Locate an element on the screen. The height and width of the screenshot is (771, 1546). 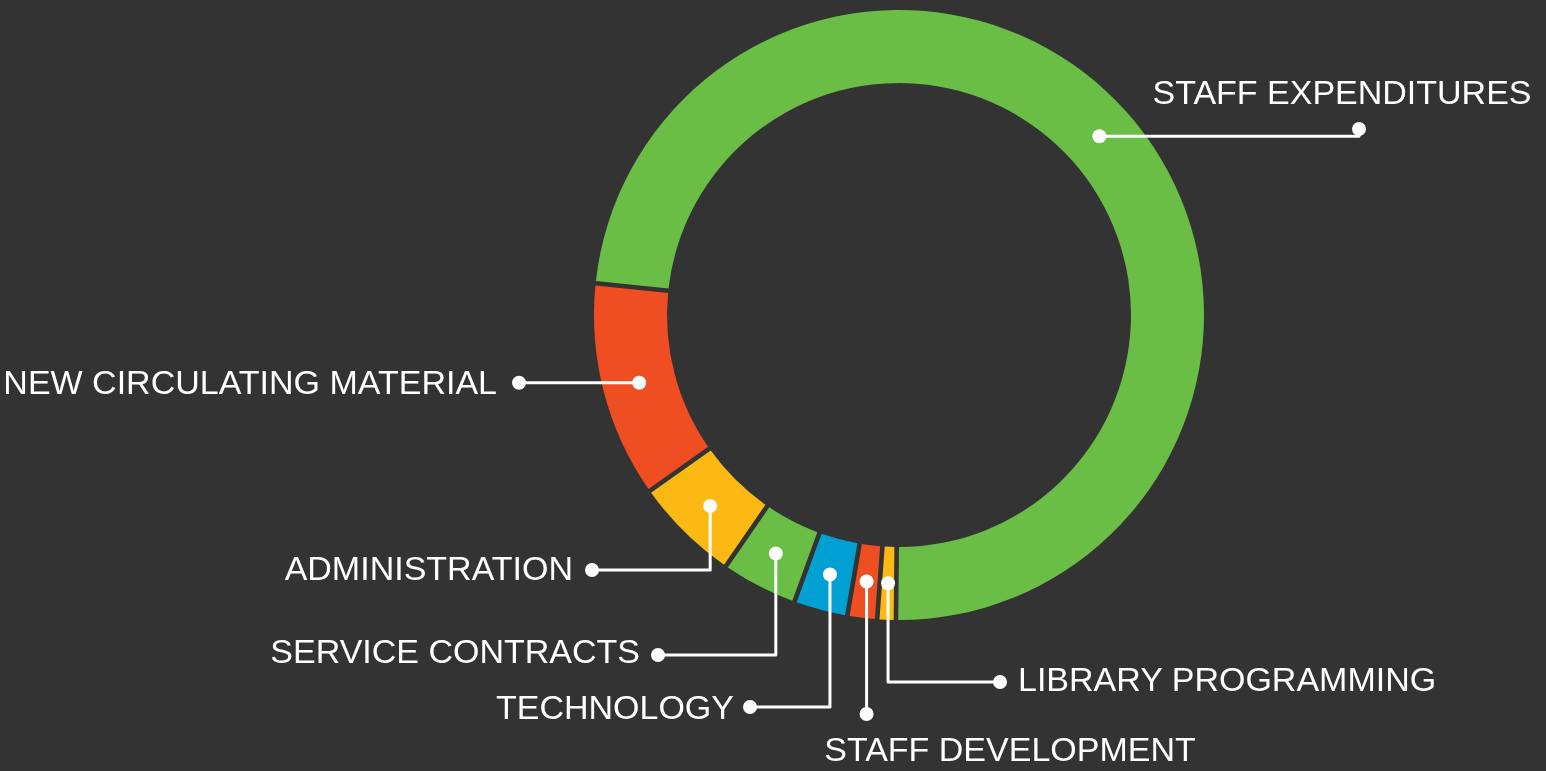
slice-label: ADMINISTRATION is located at coordinates (428, 567).